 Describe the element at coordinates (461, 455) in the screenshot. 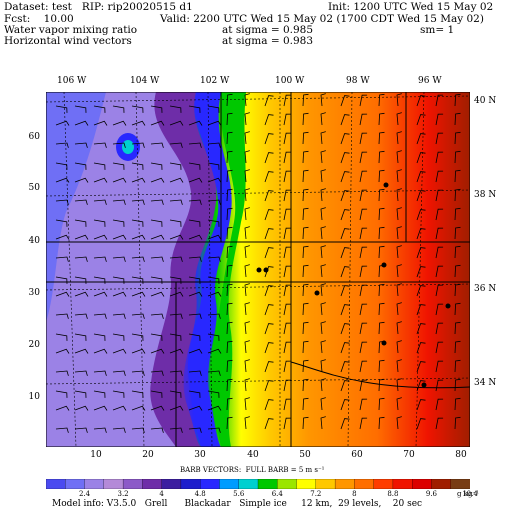

I see `x-tick-label: 80` at that location.